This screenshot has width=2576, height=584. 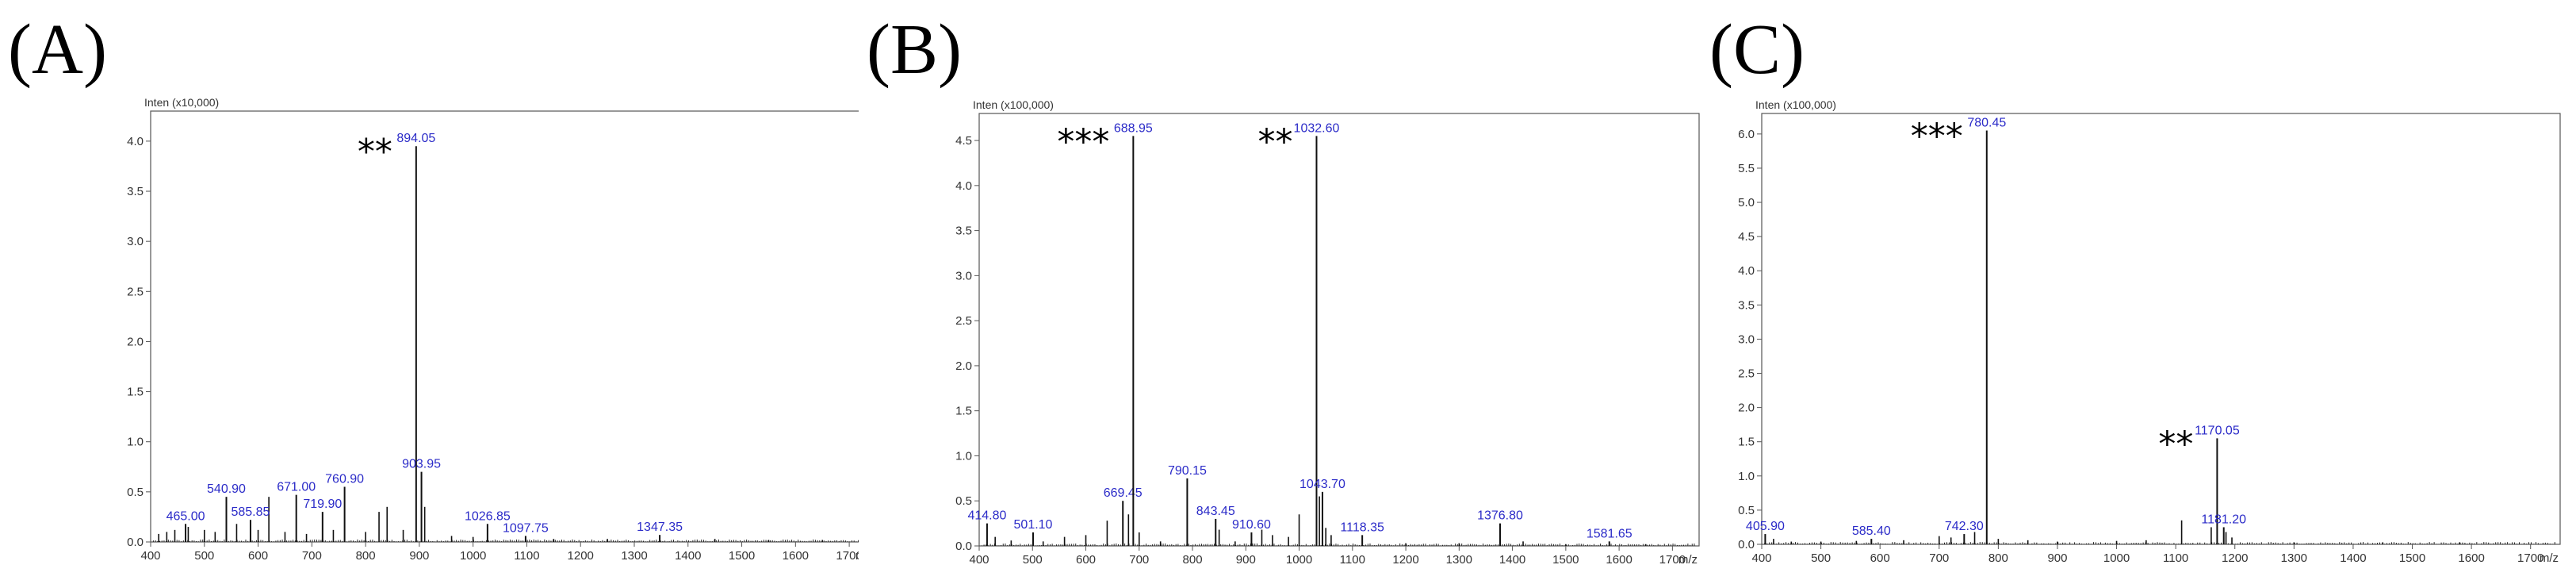 What do you see at coordinates (1322, 484) in the screenshot?
I see `peak-label: 1043.70` at bounding box center [1322, 484].